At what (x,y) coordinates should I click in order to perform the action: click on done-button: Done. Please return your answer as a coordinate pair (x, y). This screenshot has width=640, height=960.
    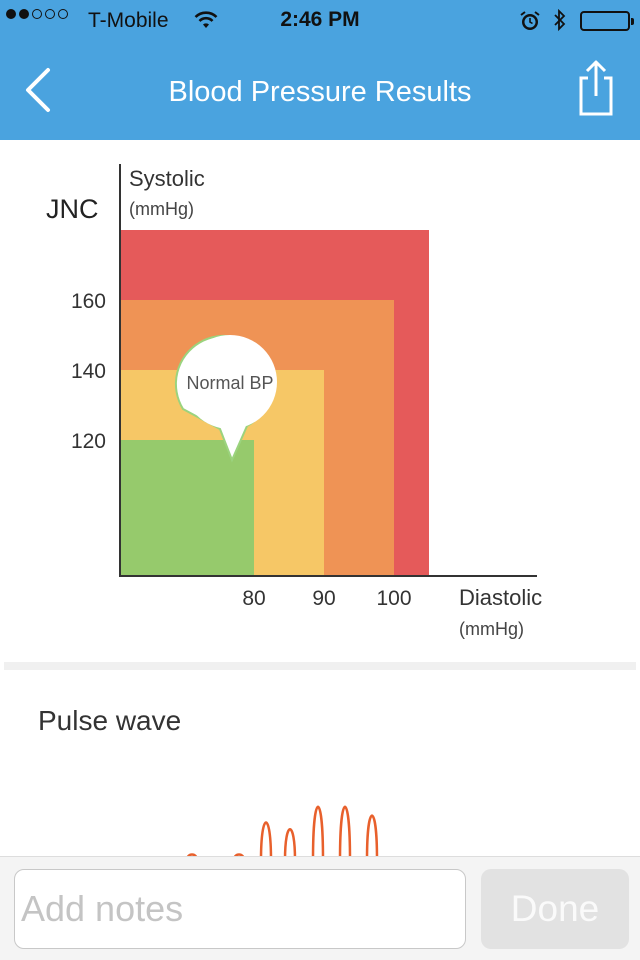
    Looking at the image, I should click on (555, 909).